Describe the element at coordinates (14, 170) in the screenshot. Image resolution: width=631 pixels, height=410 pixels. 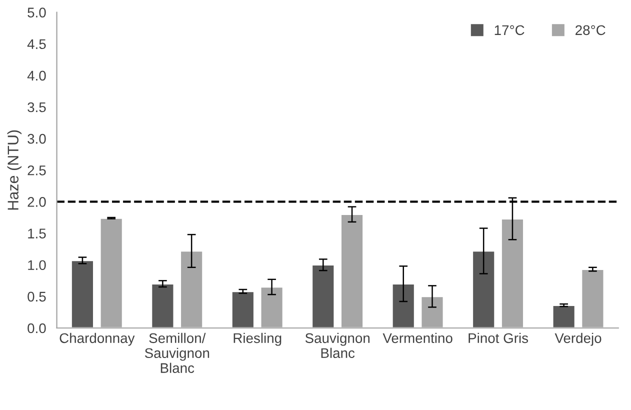
I see `y-axis-title: Haze (NTU)` at that location.